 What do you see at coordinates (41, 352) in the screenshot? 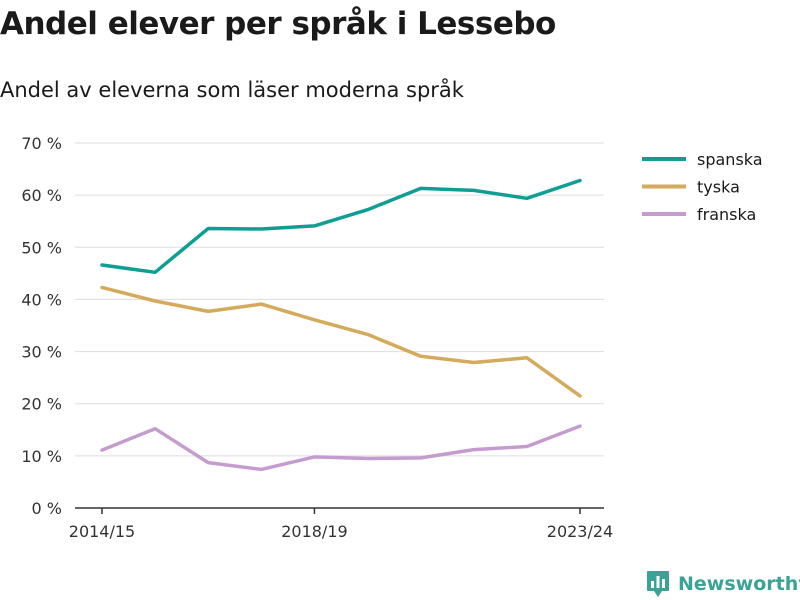
I see `y-tick-label: 30 %` at bounding box center [41, 352].